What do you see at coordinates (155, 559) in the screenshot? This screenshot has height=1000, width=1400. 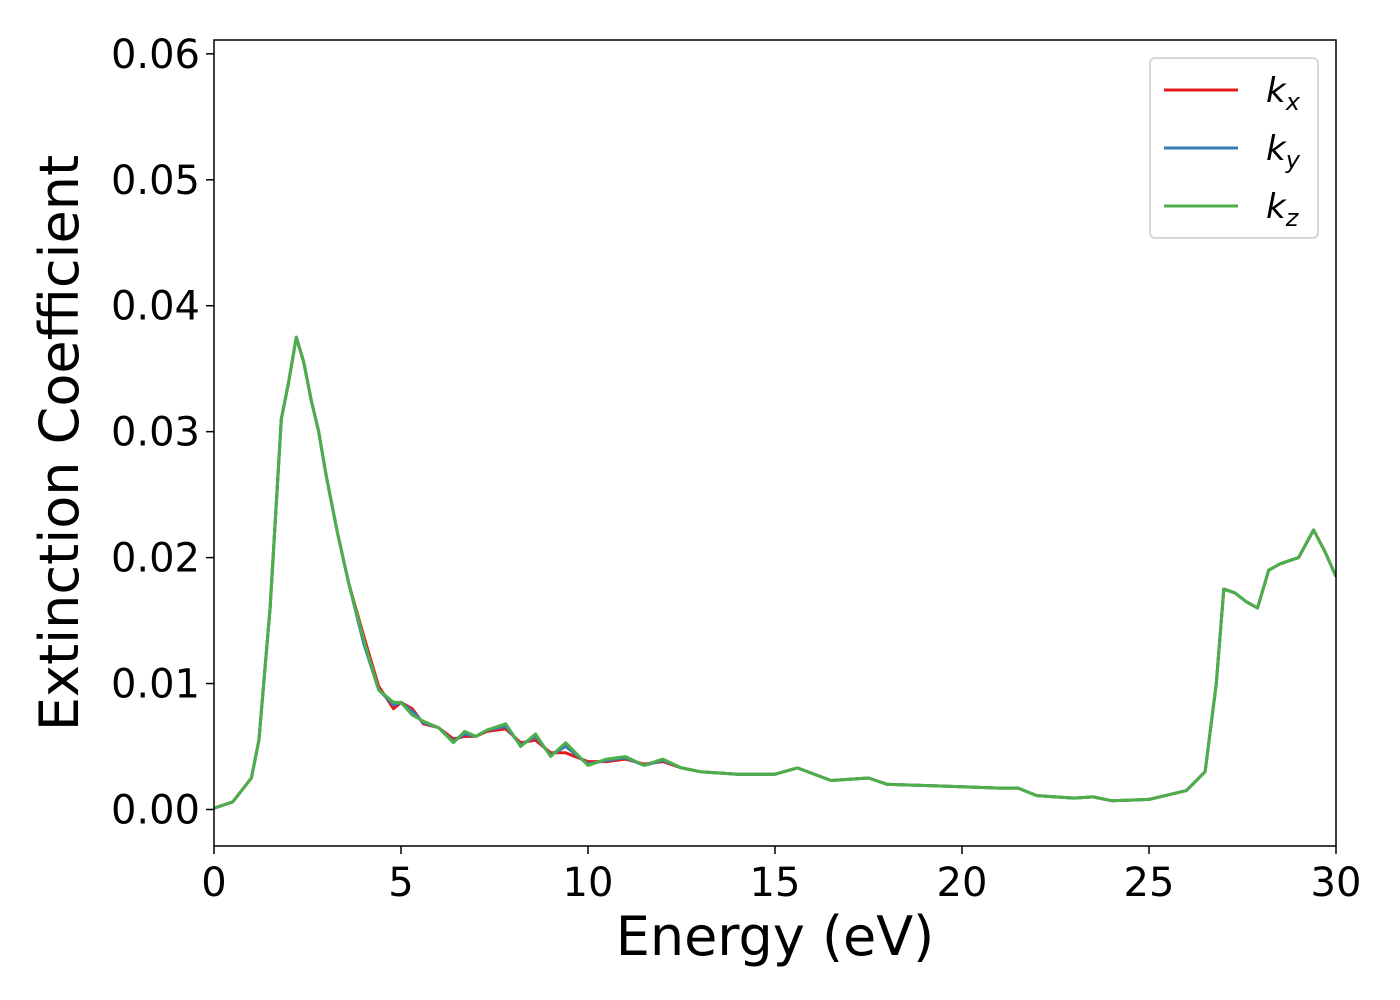 I see `y-tick-label: 0.02` at bounding box center [155, 559].